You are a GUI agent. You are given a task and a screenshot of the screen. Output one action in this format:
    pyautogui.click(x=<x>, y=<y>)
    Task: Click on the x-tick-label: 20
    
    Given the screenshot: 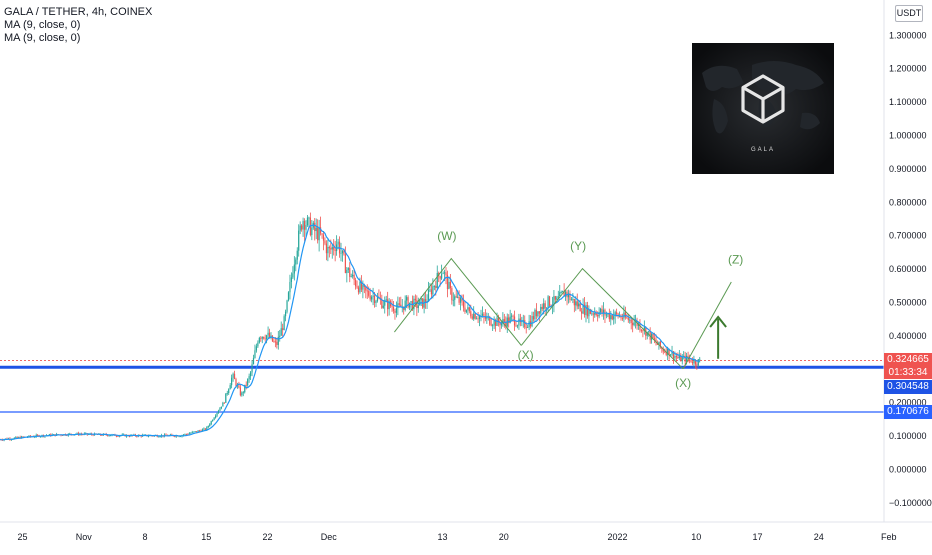 What is the action you would take?
    pyautogui.click(x=504, y=537)
    